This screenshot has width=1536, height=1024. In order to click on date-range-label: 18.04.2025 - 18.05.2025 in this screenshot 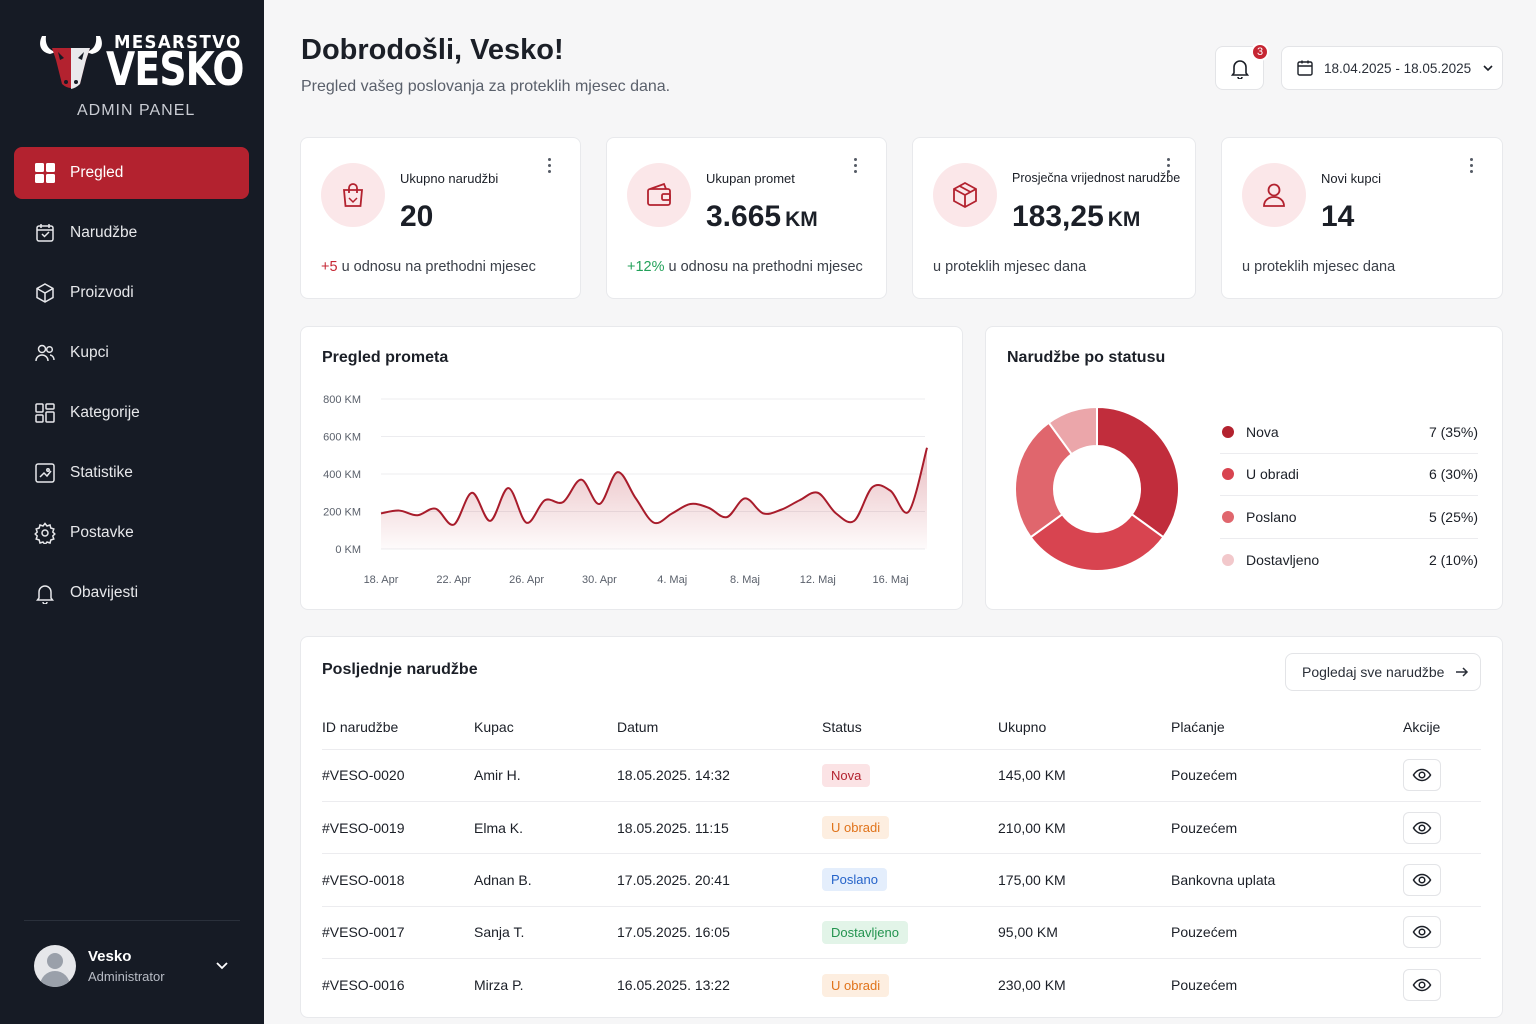, I will do `click(1398, 68)`.